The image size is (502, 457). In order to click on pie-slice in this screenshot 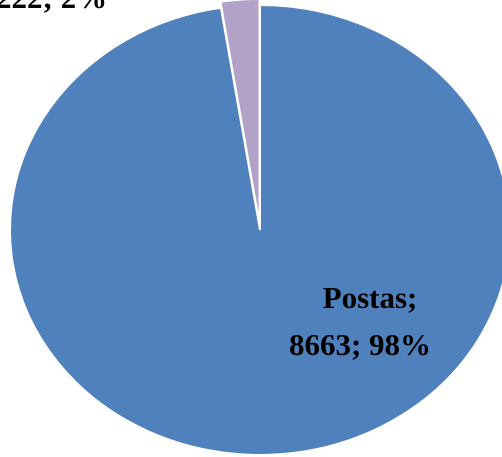, I will do `click(240, 112)`.